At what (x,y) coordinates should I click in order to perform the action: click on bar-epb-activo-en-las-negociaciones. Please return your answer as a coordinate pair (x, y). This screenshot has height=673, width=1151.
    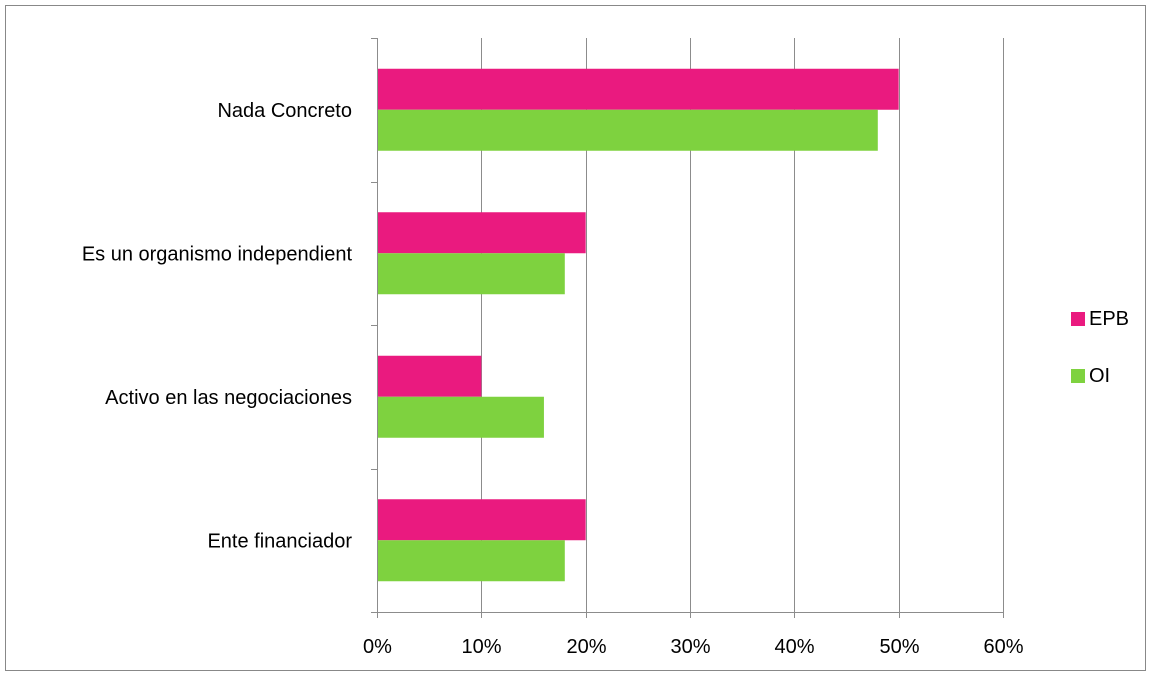
    Looking at the image, I should click on (429, 376).